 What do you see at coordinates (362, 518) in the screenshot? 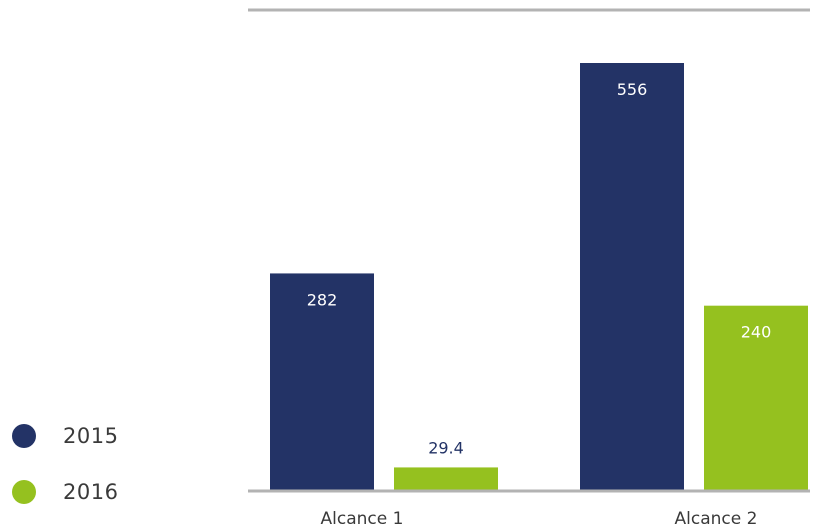
I see `x-tick-label: Alcance 1` at bounding box center [362, 518].